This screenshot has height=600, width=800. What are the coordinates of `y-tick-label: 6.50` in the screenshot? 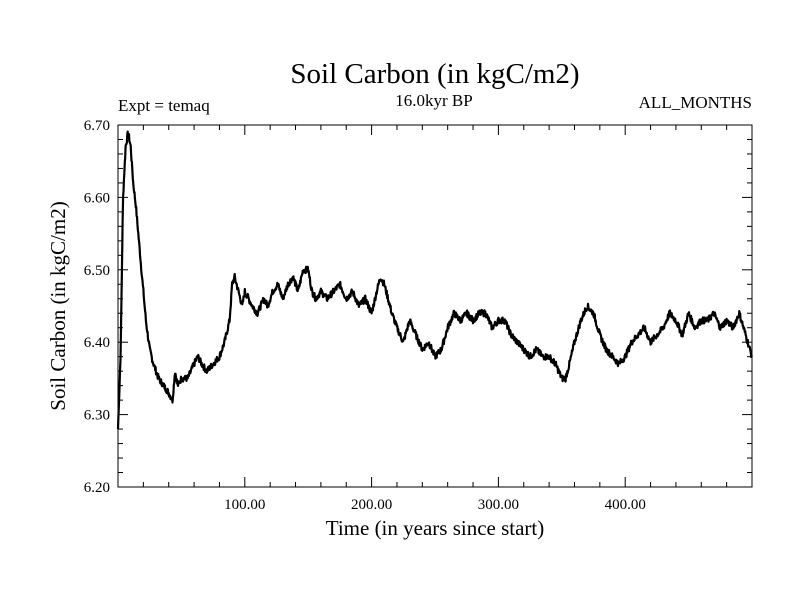 It's located at (97, 271).